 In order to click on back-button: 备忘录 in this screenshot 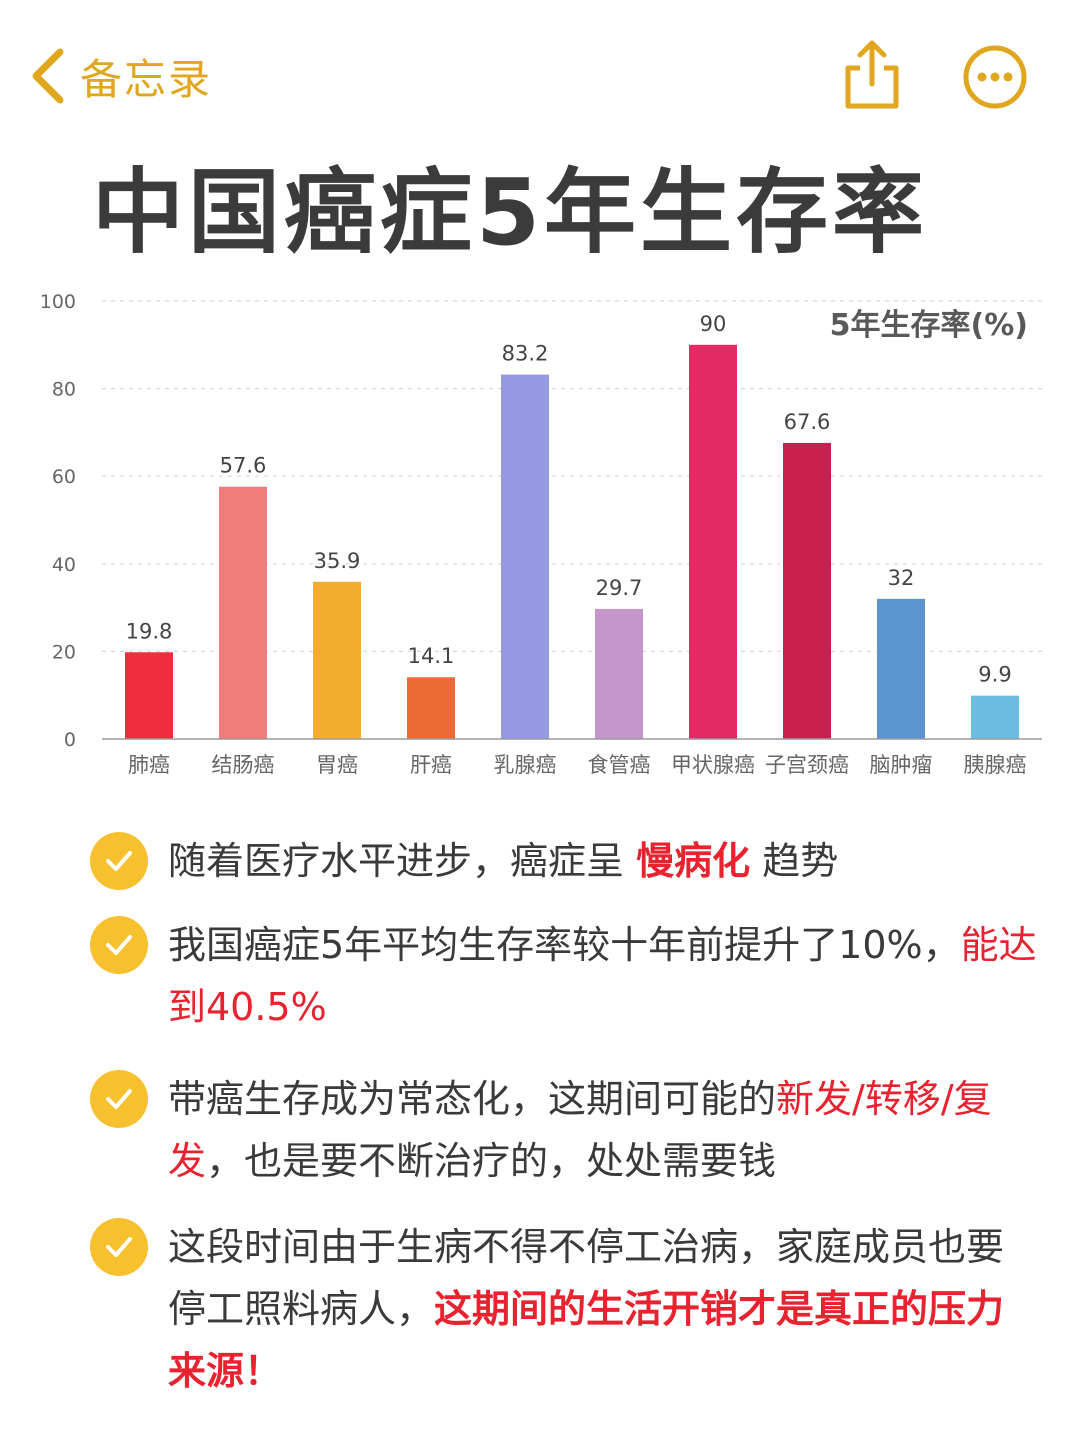, I will do `click(121, 76)`.